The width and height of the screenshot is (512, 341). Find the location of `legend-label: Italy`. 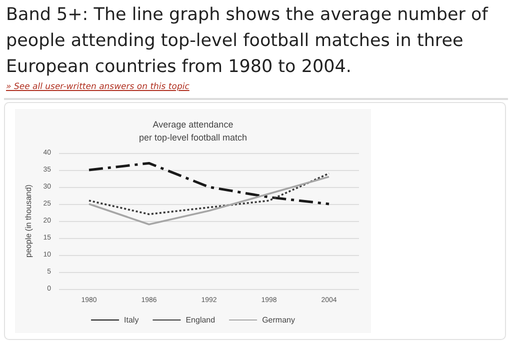

legend-label: Italy is located at coordinates (131, 320).